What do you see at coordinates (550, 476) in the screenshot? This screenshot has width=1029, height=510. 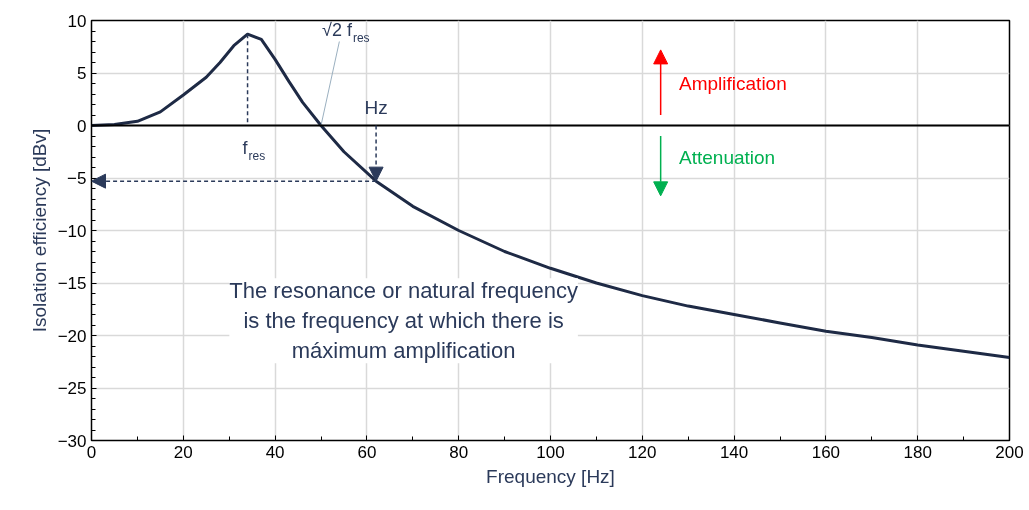 I see `x-axis-title: Frequency [Hz]` at bounding box center [550, 476].